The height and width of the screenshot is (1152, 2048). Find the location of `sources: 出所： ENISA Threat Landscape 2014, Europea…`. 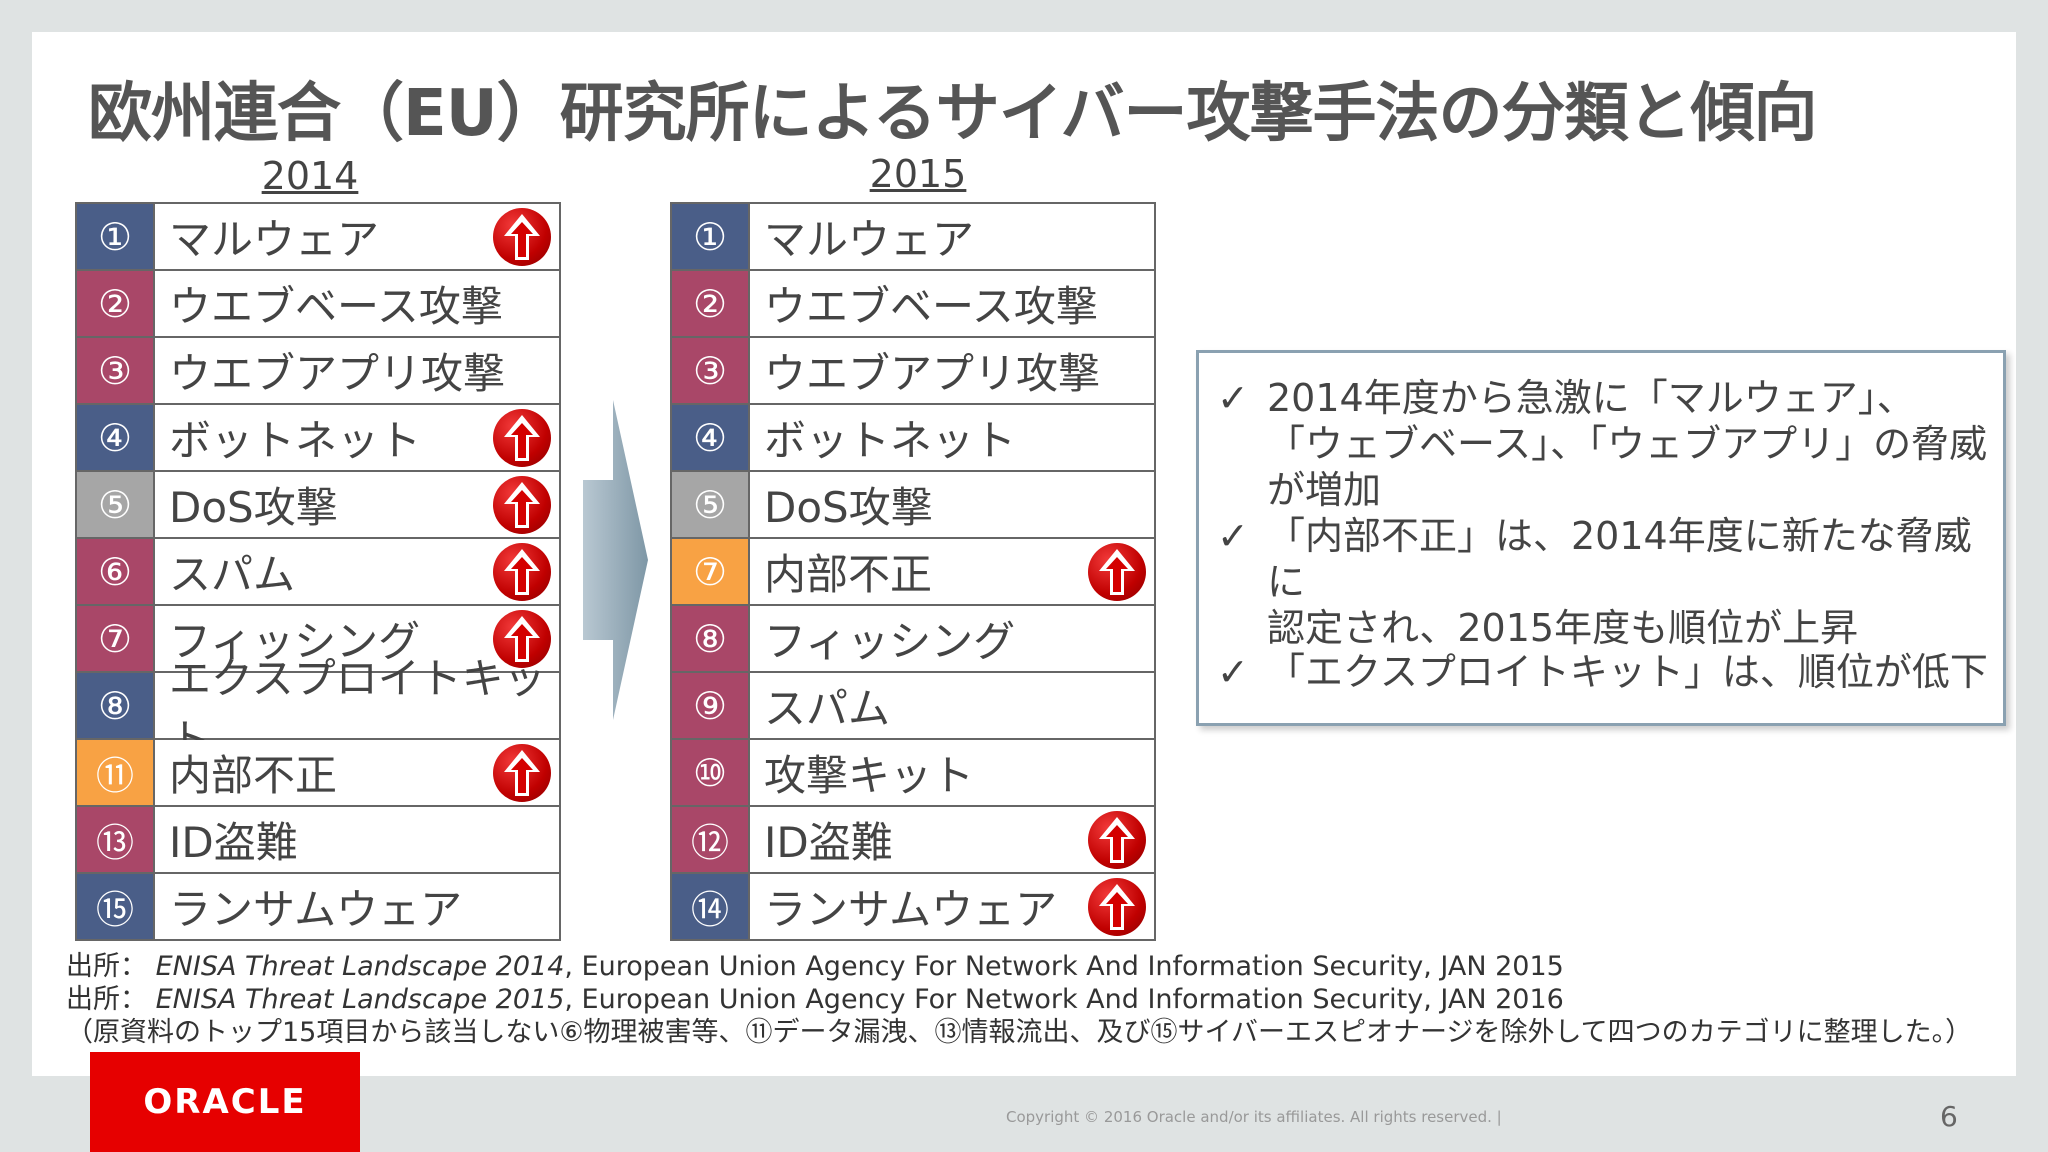

sources: 出所： ENISA Threat Landscape 2014, Europea… is located at coordinates (1019, 999).